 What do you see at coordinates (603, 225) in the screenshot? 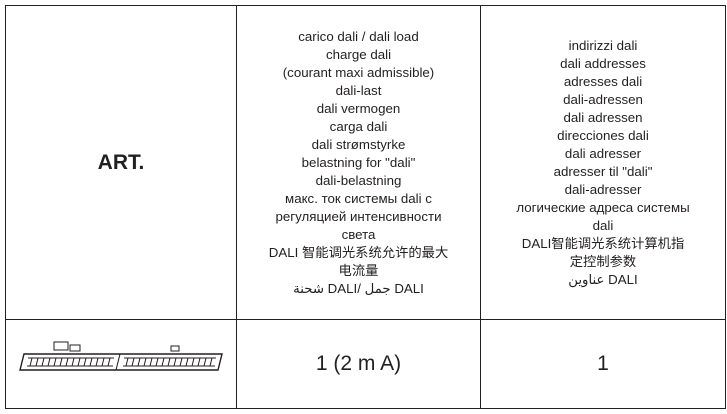
I see `text-line: dali` at bounding box center [603, 225].